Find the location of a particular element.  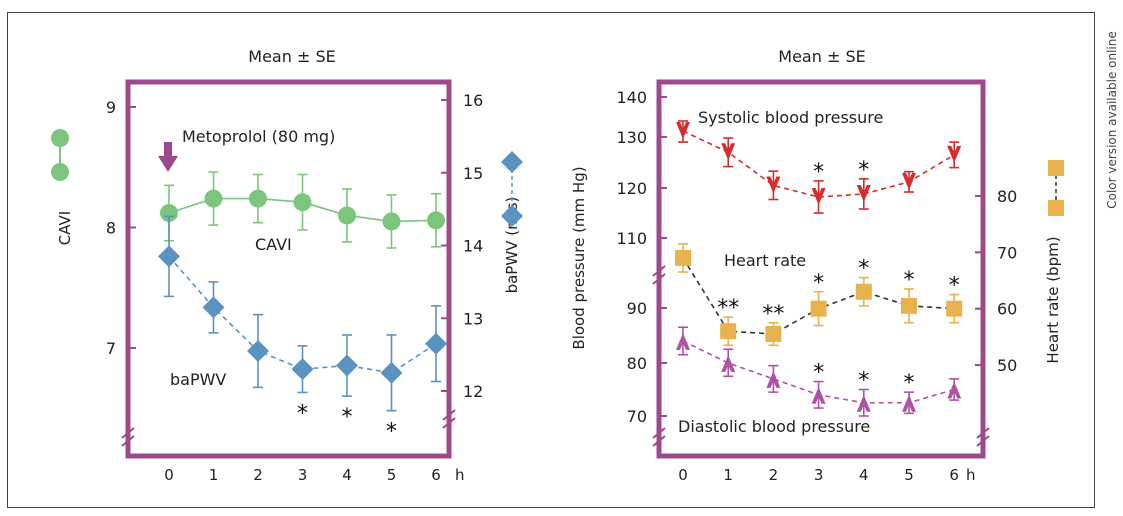

left-axis-break-right is located at coordinates (449, 419).